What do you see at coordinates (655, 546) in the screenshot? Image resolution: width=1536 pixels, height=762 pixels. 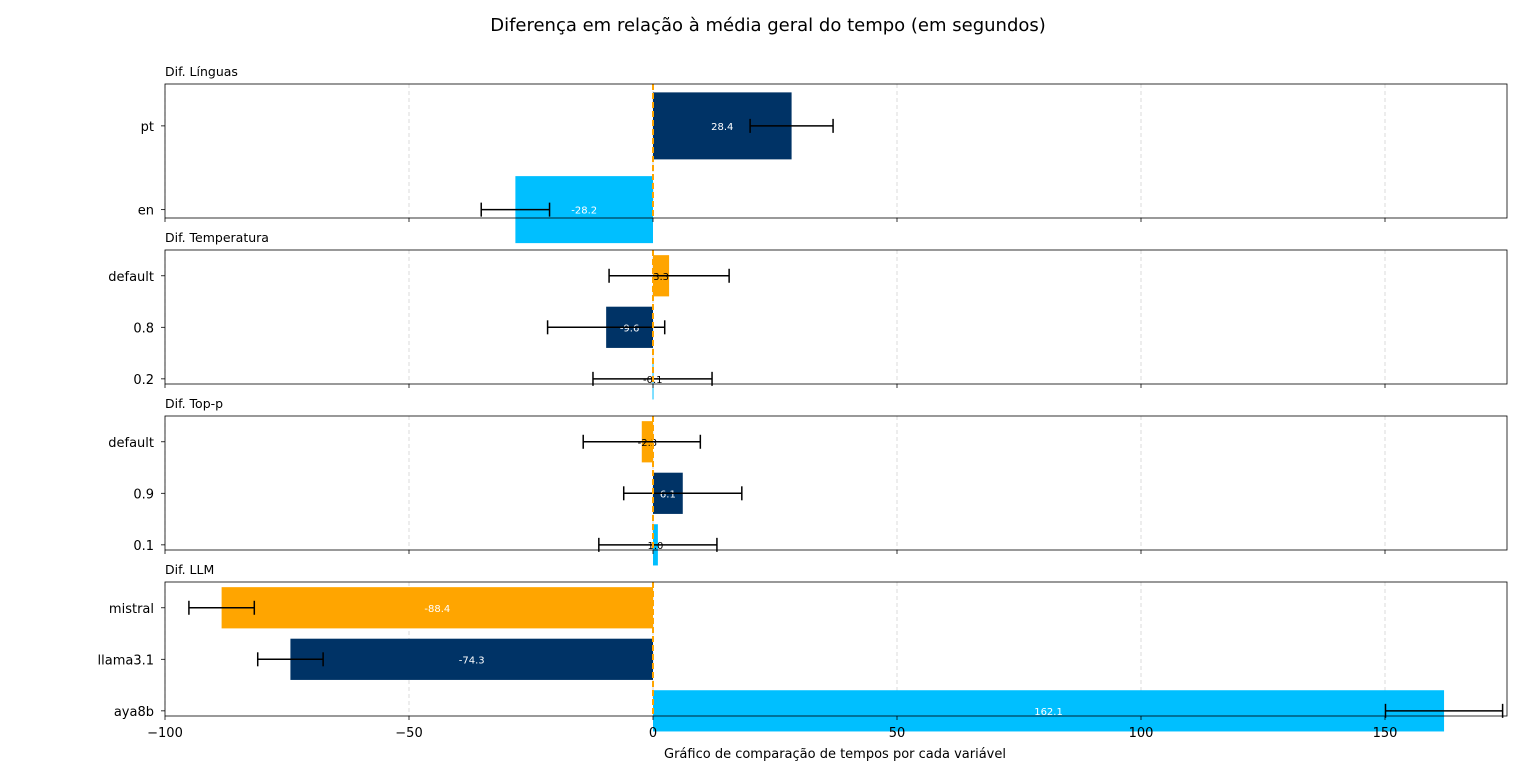 I see `bar-value-label: 1.0` at bounding box center [655, 546].